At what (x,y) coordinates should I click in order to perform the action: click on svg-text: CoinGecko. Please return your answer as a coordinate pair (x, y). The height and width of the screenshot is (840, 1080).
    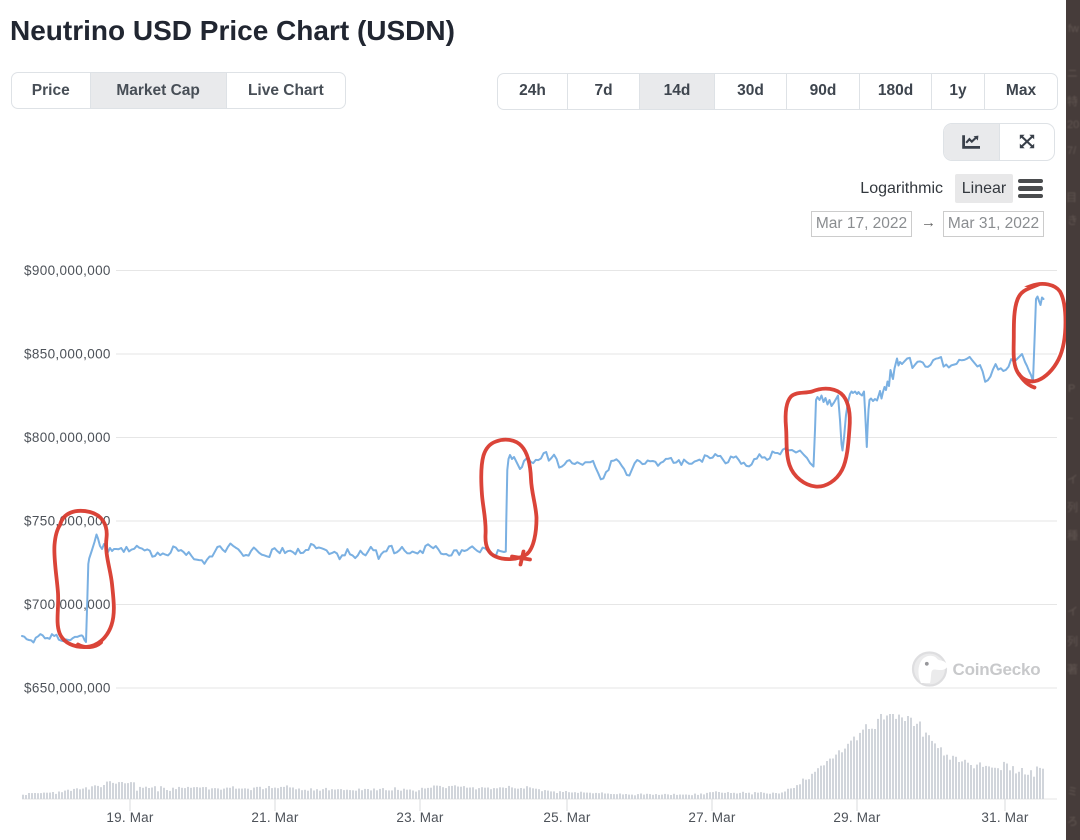
    Looking at the image, I should click on (997, 669).